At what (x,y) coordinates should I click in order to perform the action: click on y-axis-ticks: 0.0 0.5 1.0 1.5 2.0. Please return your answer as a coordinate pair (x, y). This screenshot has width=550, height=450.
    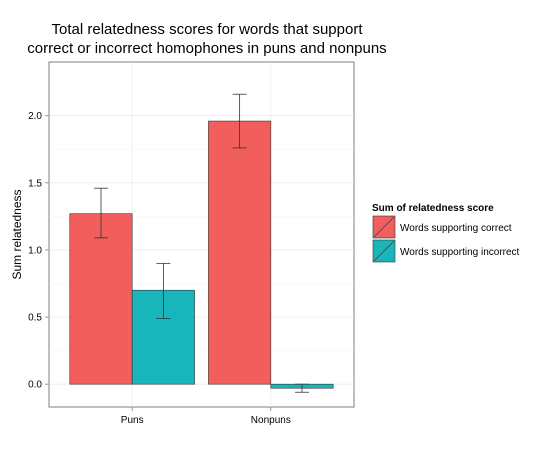
    Looking at the image, I should click on (38, 250).